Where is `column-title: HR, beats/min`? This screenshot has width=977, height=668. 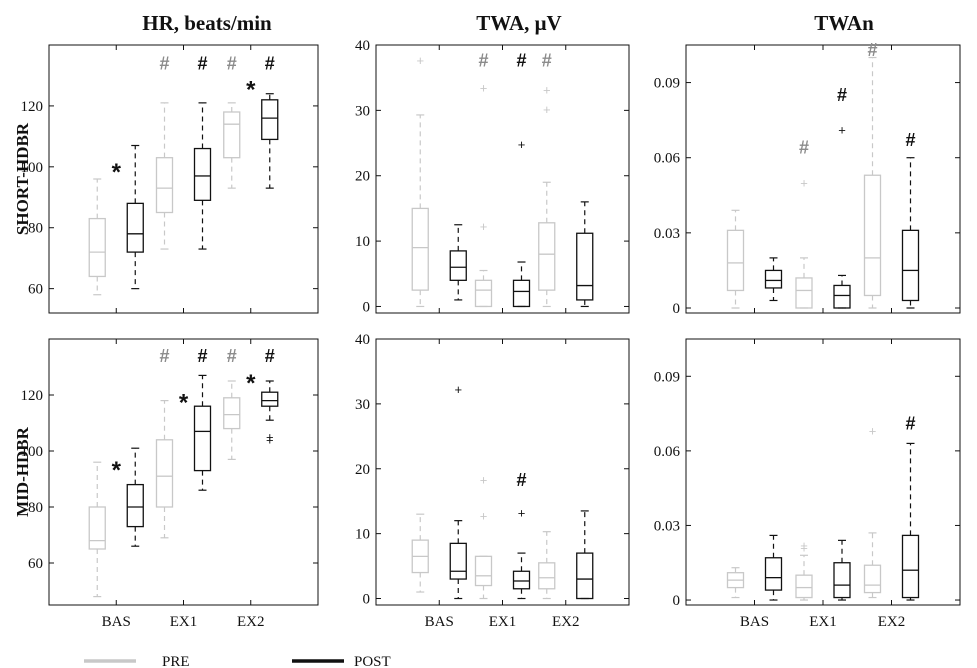
column-title: HR, beats/min is located at coordinates (207, 23).